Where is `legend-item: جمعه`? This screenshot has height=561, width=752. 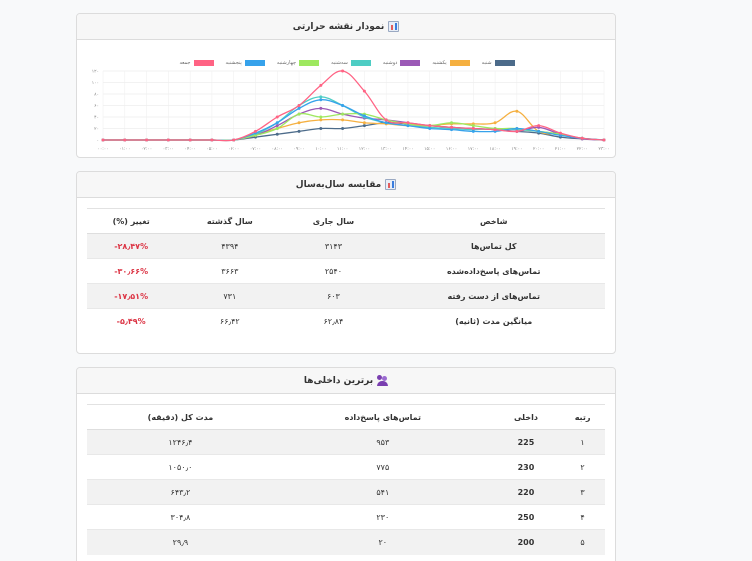
legend-item: جمعه is located at coordinates (196, 63).